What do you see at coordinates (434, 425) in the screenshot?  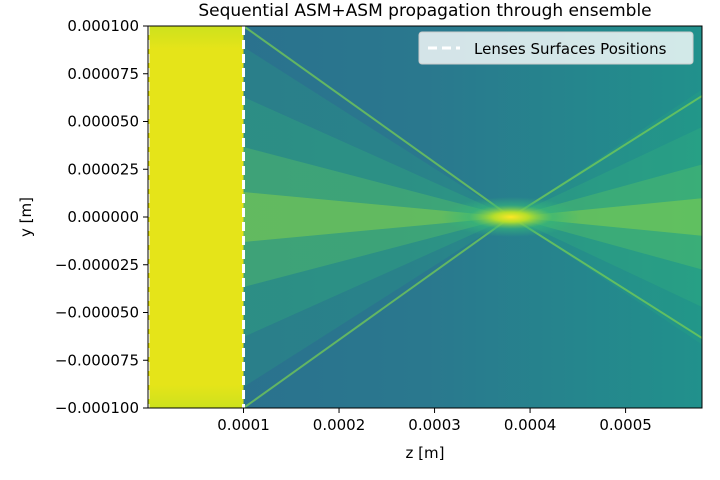 I see `x-tick-label: 0.0003` at bounding box center [434, 425].